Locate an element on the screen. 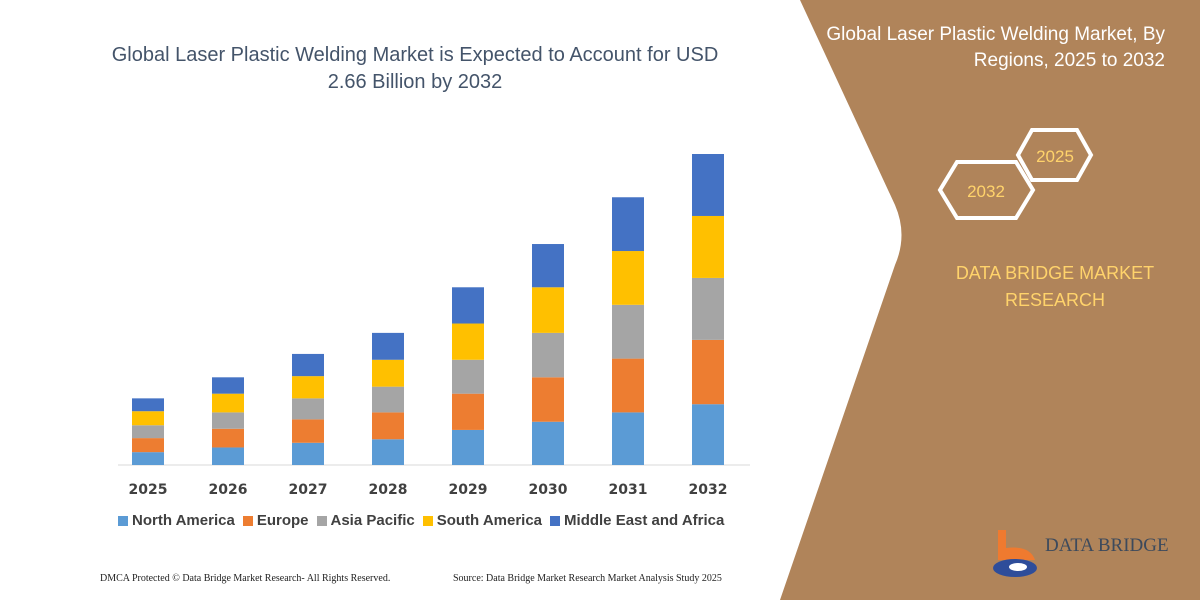 This screenshot has width=1200, height=600. legend-item: Middle East and Africa is located at coordinates (637, 520).